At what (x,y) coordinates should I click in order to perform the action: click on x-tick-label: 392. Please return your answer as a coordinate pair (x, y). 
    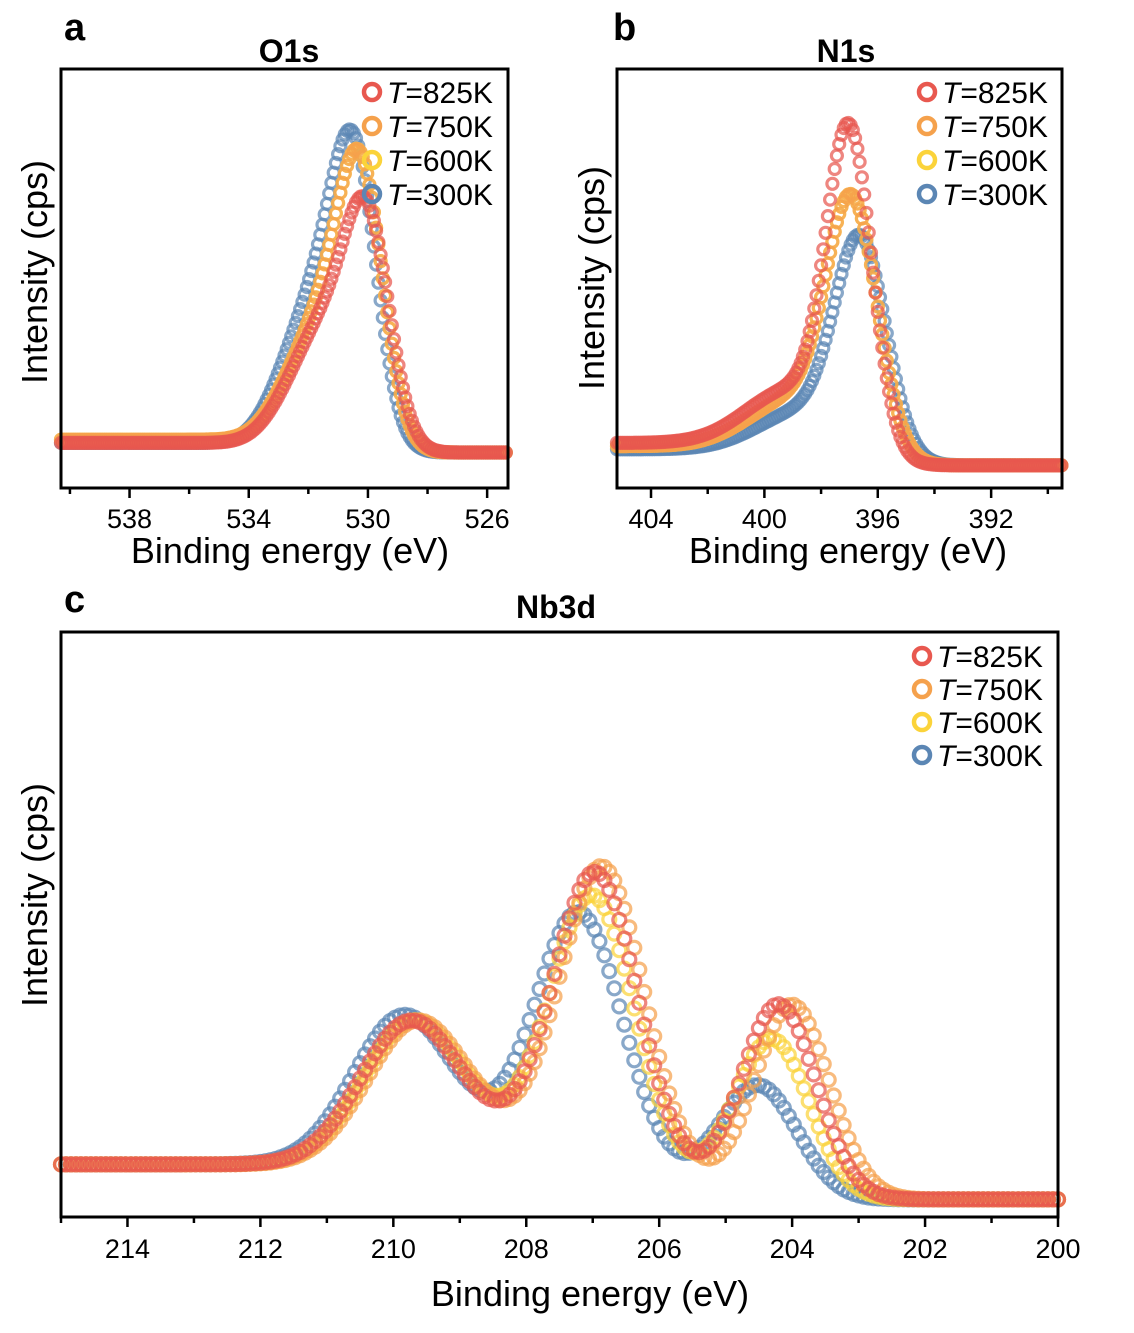
    Looking at the image, I should click on (991, 519).